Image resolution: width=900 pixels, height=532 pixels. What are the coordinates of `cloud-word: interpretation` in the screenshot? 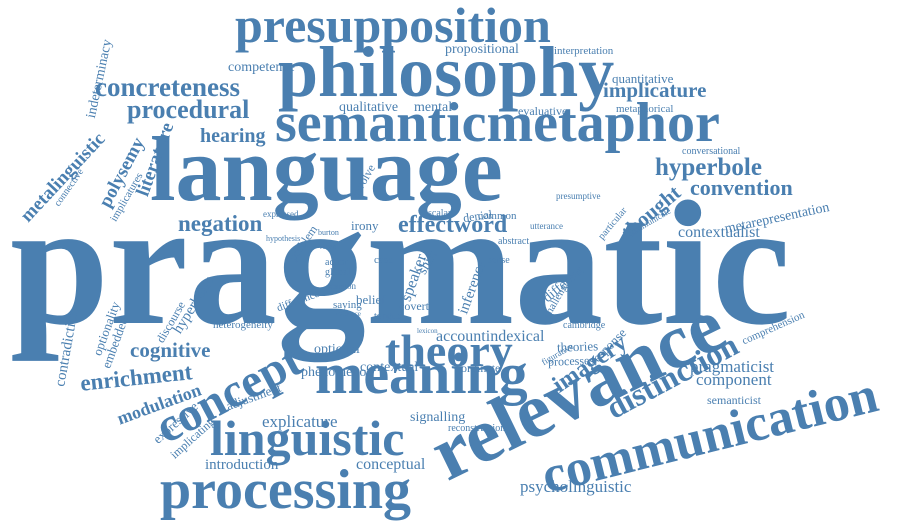 It's located at (584, 51).